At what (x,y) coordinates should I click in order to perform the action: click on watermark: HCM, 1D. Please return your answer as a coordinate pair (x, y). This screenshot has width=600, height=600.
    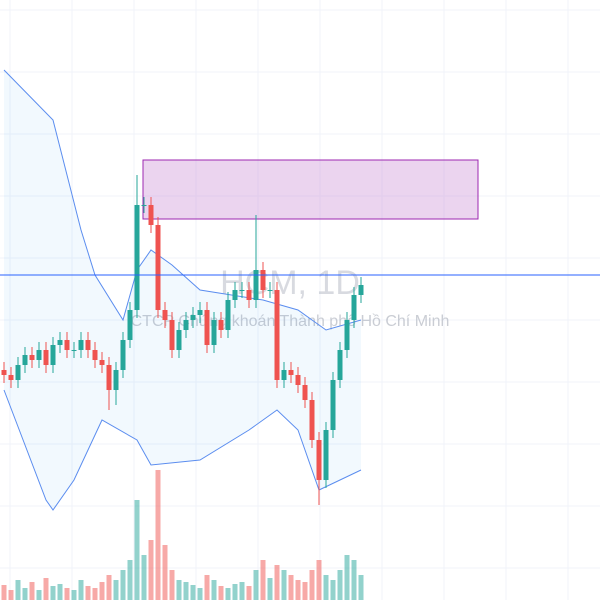
    Looking at the image, I should click on (290, 283).